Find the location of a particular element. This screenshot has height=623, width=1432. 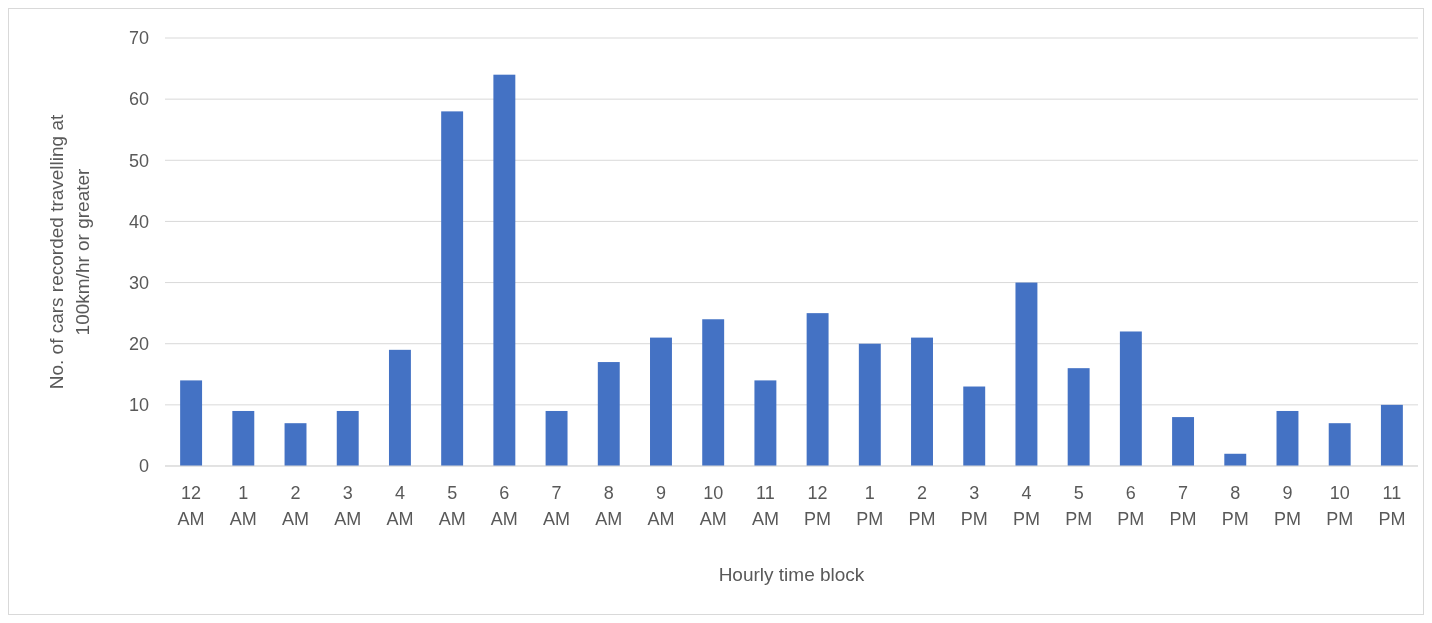

y-tick-label: 40 is located at coordinates (138, 221).